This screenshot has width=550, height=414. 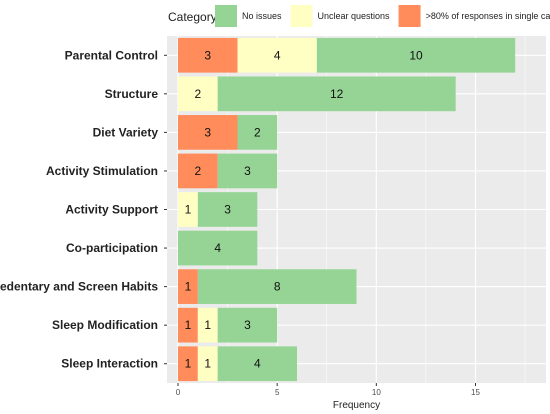 I want to click on x-tick-label: 15, so click(x=475, y=392).